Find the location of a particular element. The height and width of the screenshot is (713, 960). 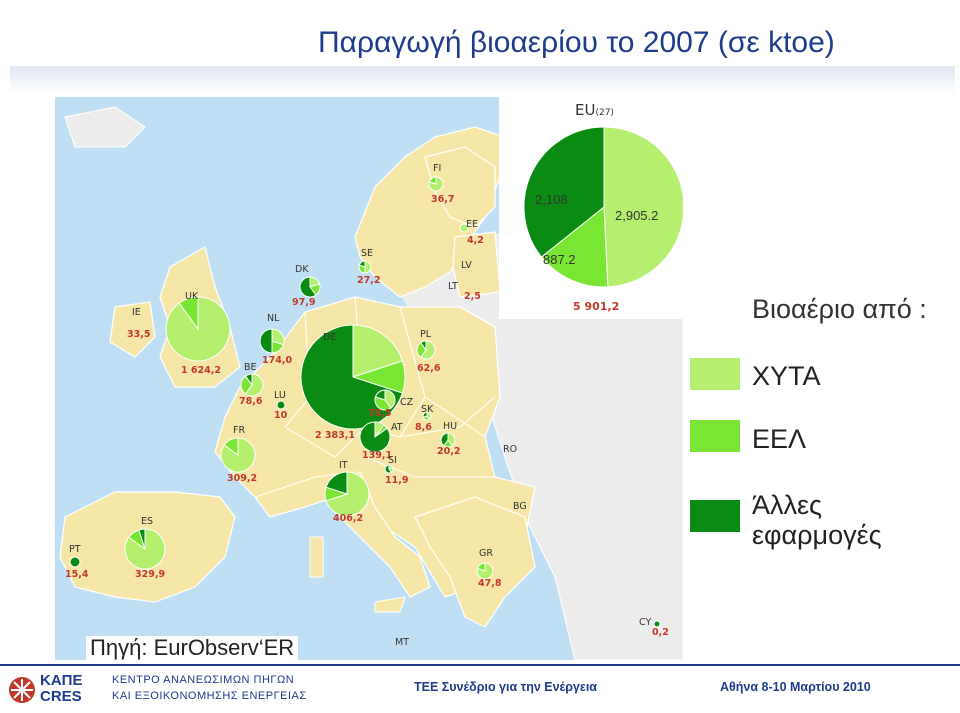

country-code-pt: PT is located at coordinates (75, 549).